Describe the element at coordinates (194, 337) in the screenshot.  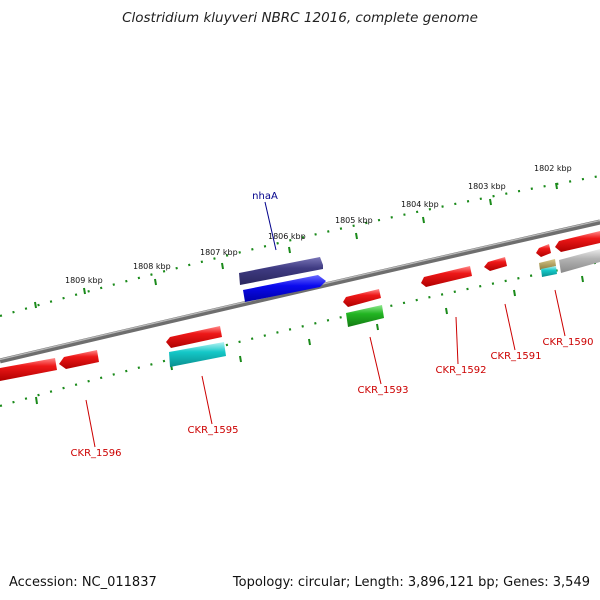
I see `gene-ckr-1595-upper` at that location.